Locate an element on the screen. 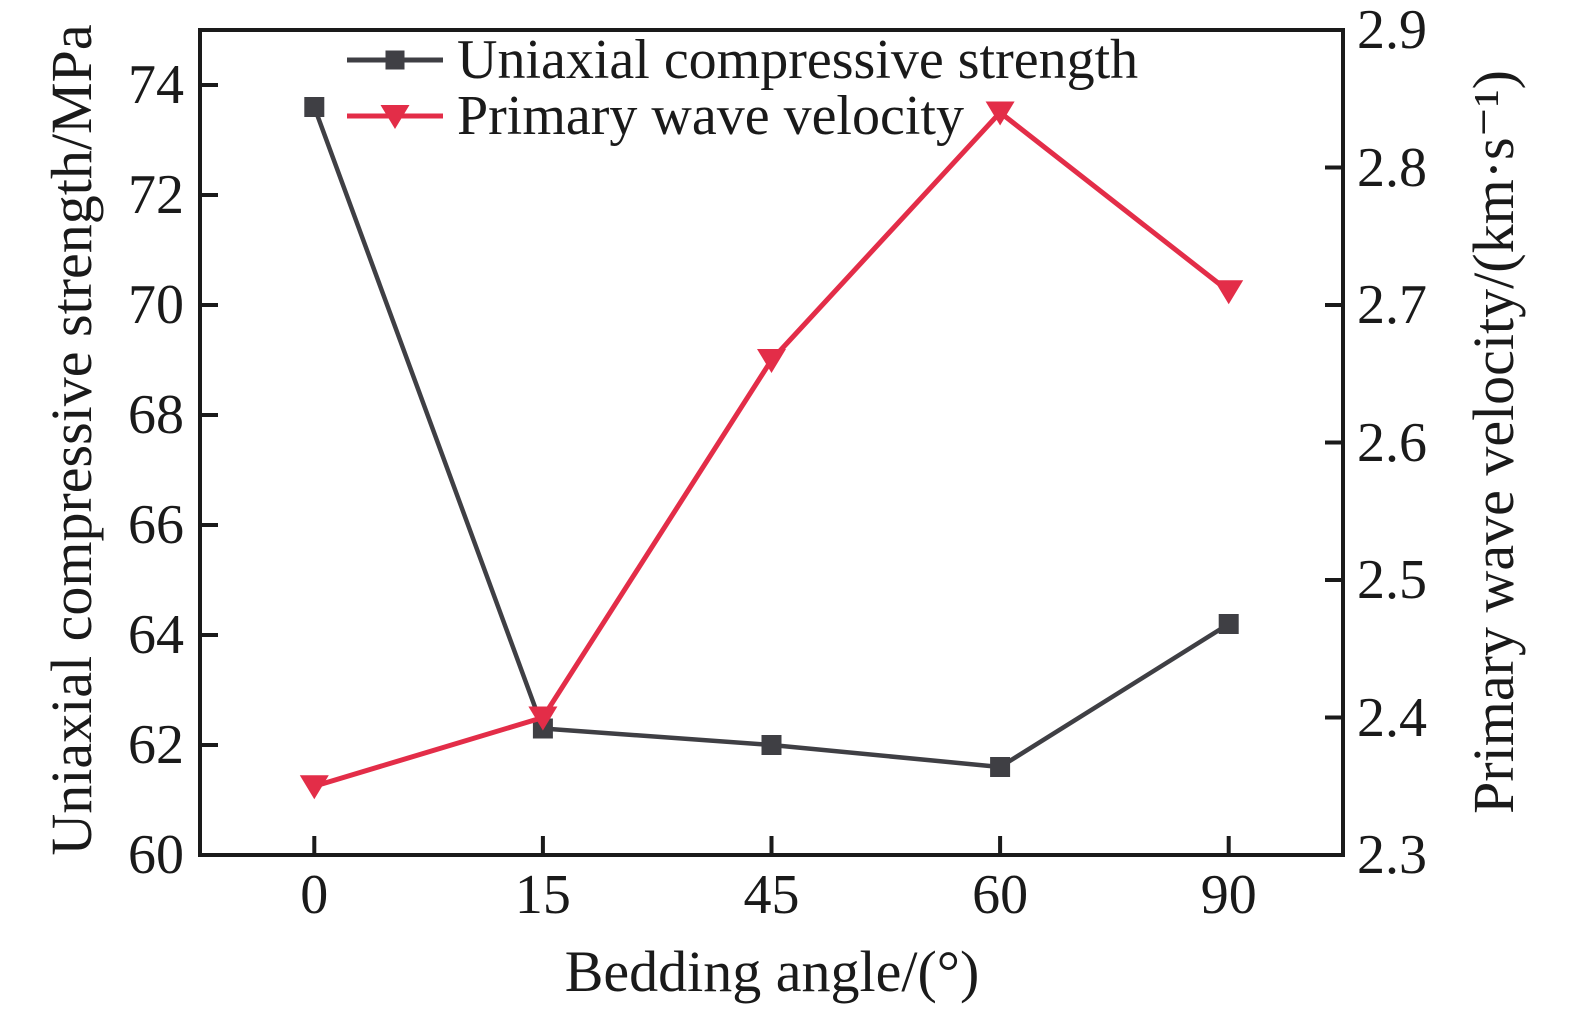  right-axis-tick-label: 2.8 is located at coordinates (1392, 167).